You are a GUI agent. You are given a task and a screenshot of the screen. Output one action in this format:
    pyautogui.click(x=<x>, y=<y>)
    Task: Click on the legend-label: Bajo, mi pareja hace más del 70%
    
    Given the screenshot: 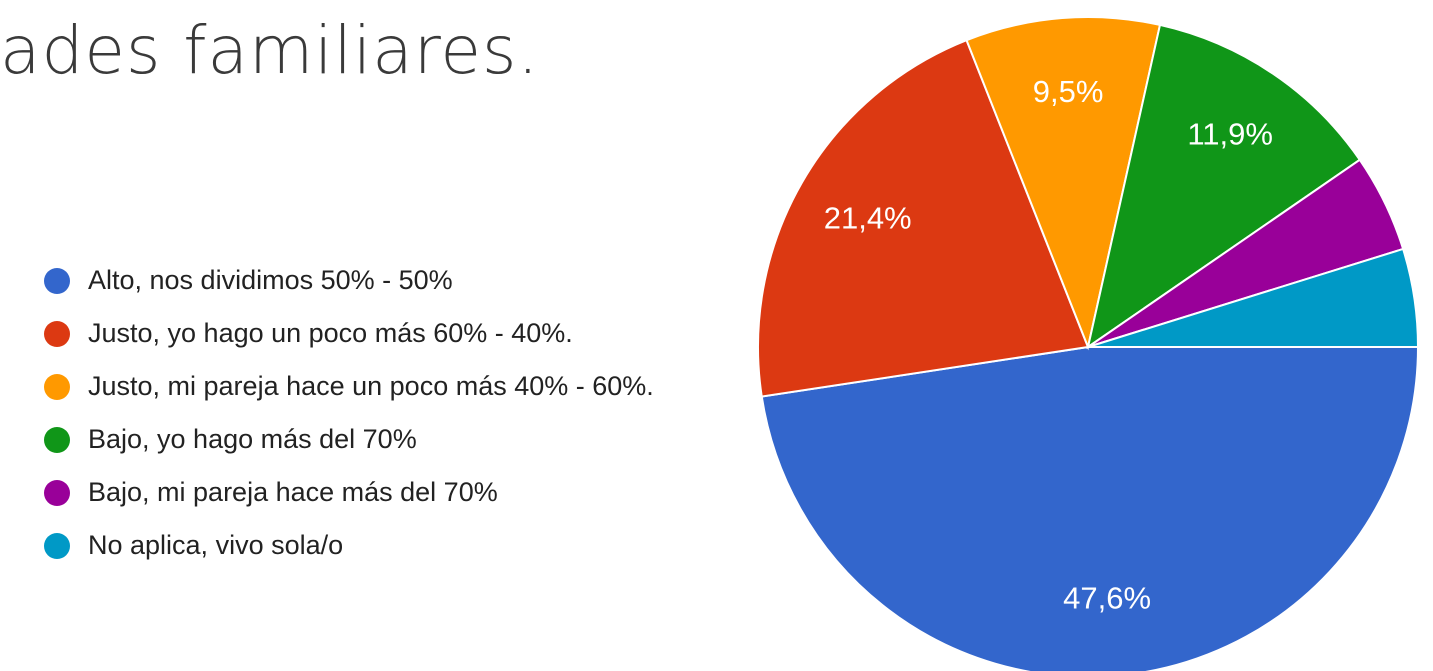 What is the action you would take?
    pyautogui.click(x=293, y=492)
    